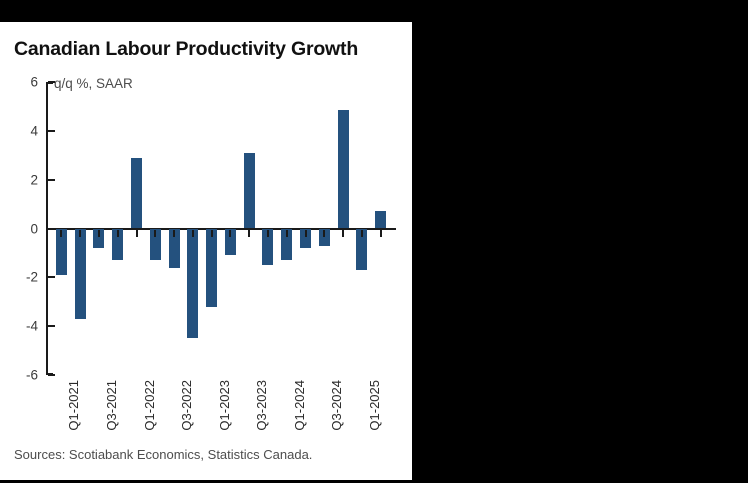 This screenshot has width=748, height=483. Describe the element at coordinates (224, 405) in the screenshot. I see `x-tick-label: Q1-2023` at that location.